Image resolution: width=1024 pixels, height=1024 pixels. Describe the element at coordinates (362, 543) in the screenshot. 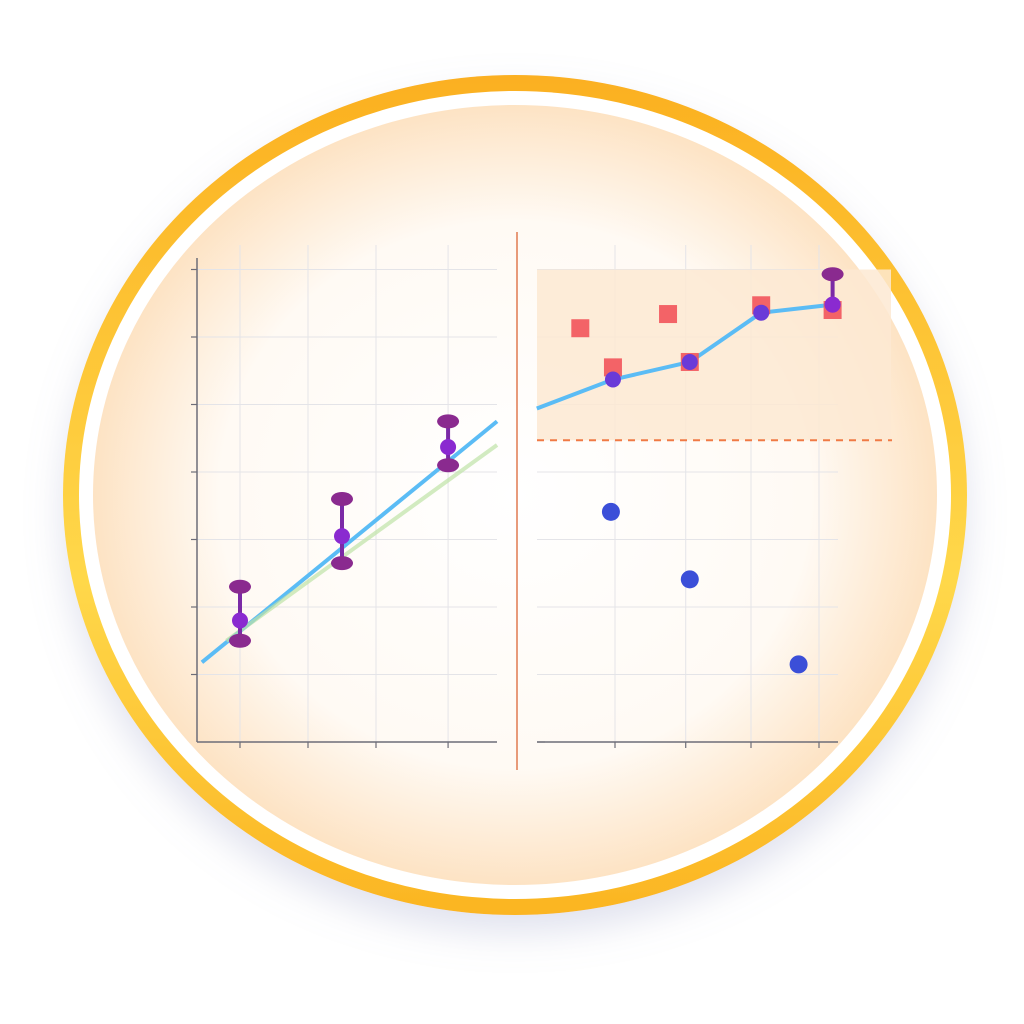

I see `trend-line` at that location.